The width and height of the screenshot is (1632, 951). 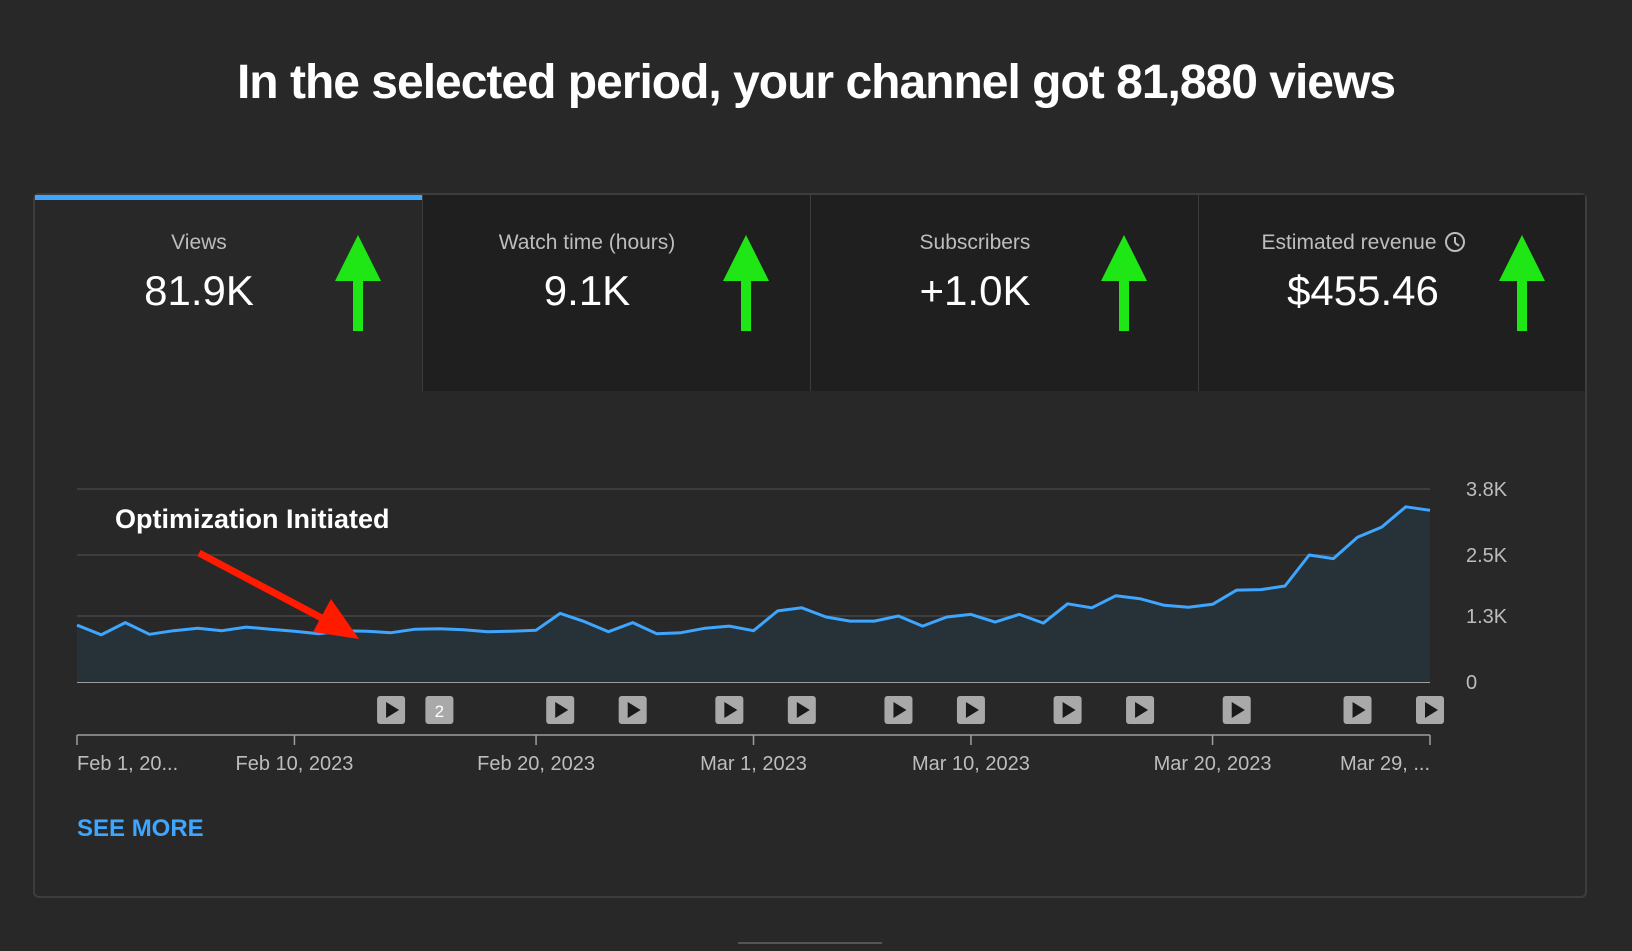 What do you see at coordinates (199, 242) in the screenshot?
I see `tab-label: Views` at bounding box center [199, 242].